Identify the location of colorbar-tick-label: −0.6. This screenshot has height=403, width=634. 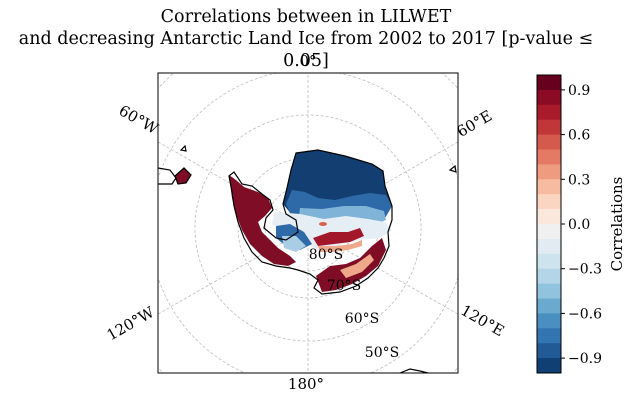
(585, 314).